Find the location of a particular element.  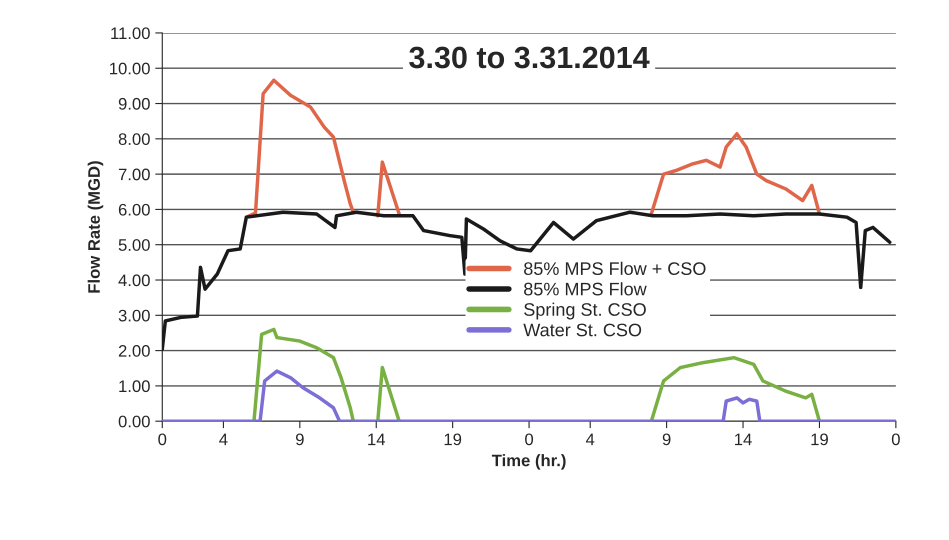

legend-label: Water St. CSO is located at coordinates (582, 330).